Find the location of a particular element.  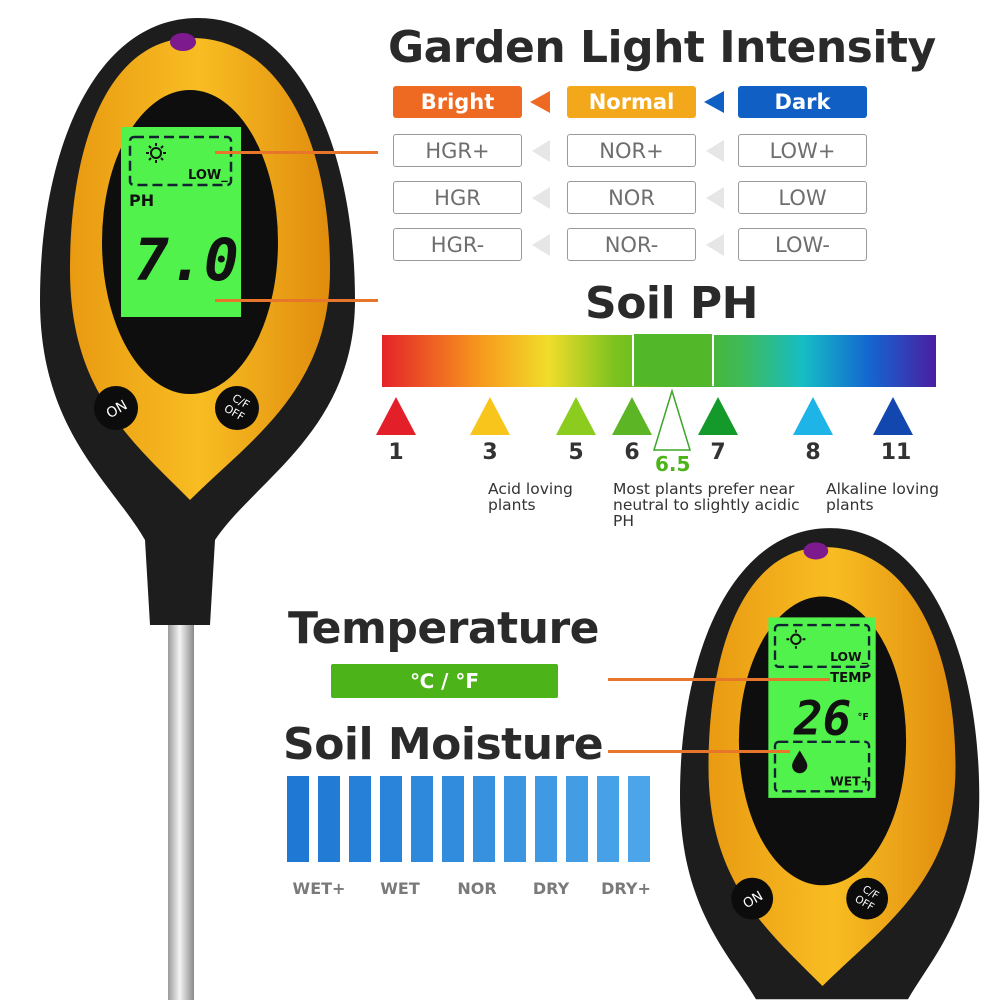

temperature-units-badge: ℃ / °F is located at coordinates (444, 681).